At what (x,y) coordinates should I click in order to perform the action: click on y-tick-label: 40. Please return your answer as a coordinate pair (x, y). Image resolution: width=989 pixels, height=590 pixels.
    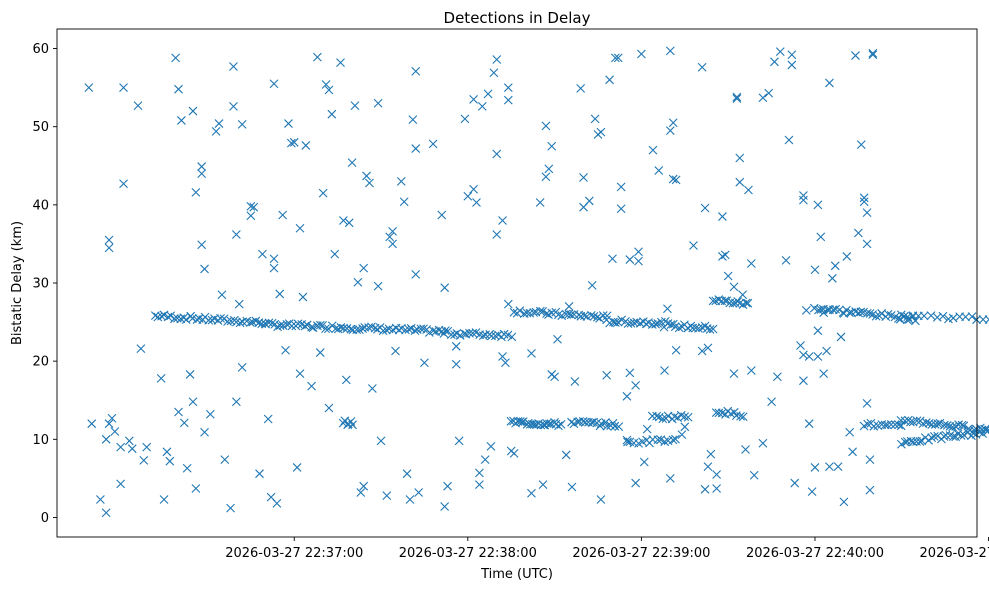
    Looking at the image, I should click on (40, 205).